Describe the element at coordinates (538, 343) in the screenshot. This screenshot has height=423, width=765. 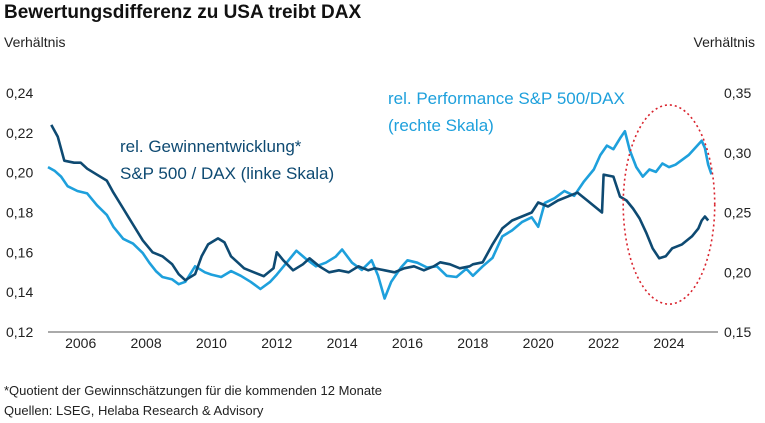
I see `x-tick-label: 2020` at that location.